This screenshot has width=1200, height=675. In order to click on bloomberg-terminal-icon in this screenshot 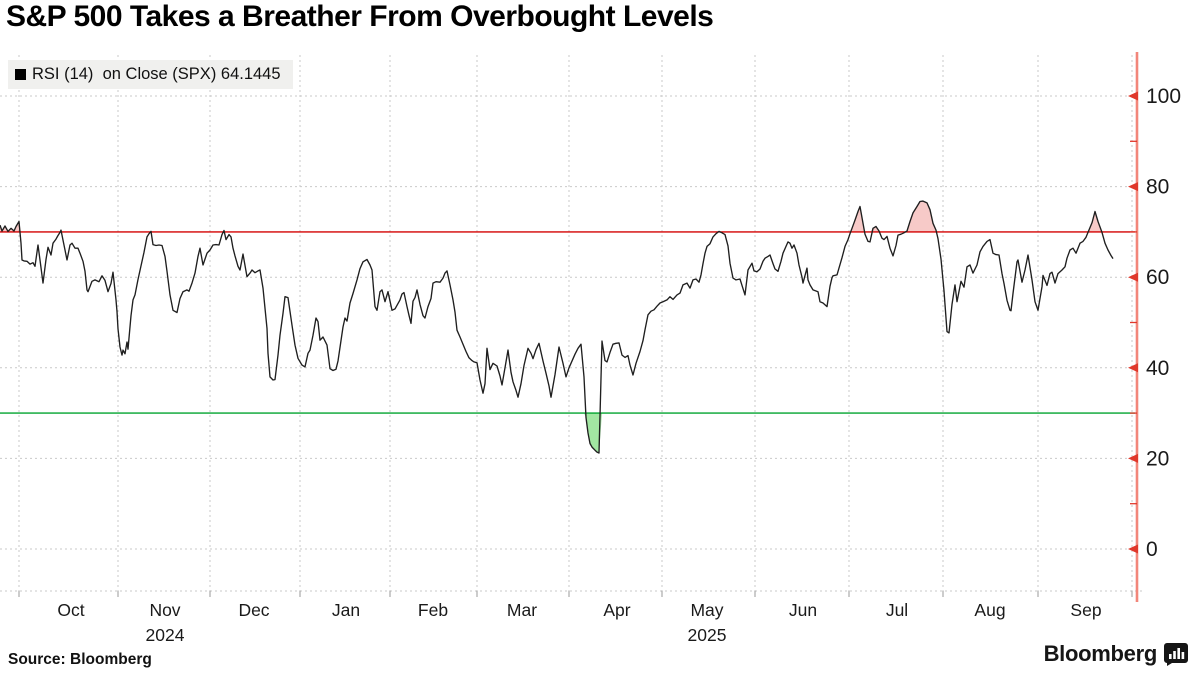, I will do `click(1176, 654)`.